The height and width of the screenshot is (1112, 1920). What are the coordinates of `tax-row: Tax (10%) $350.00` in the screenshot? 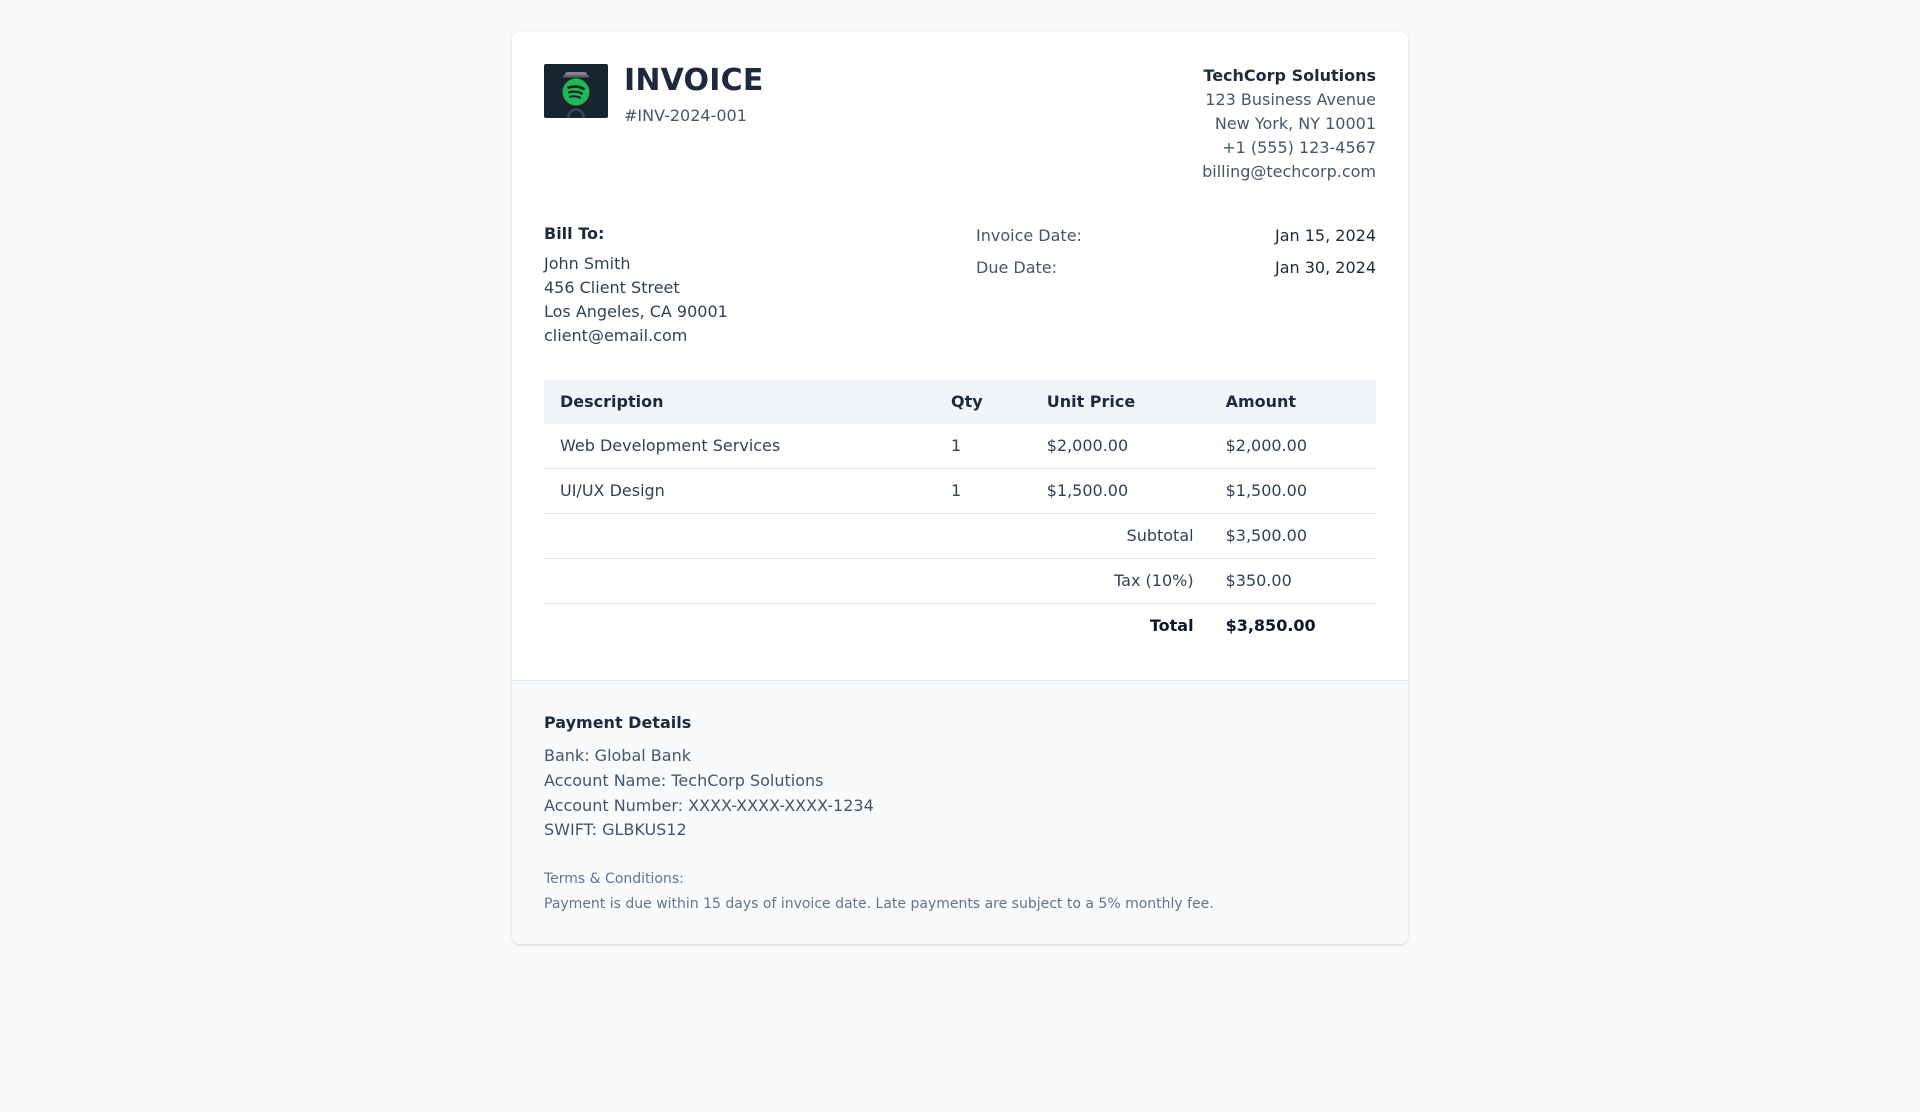 It's located at (960, 581).